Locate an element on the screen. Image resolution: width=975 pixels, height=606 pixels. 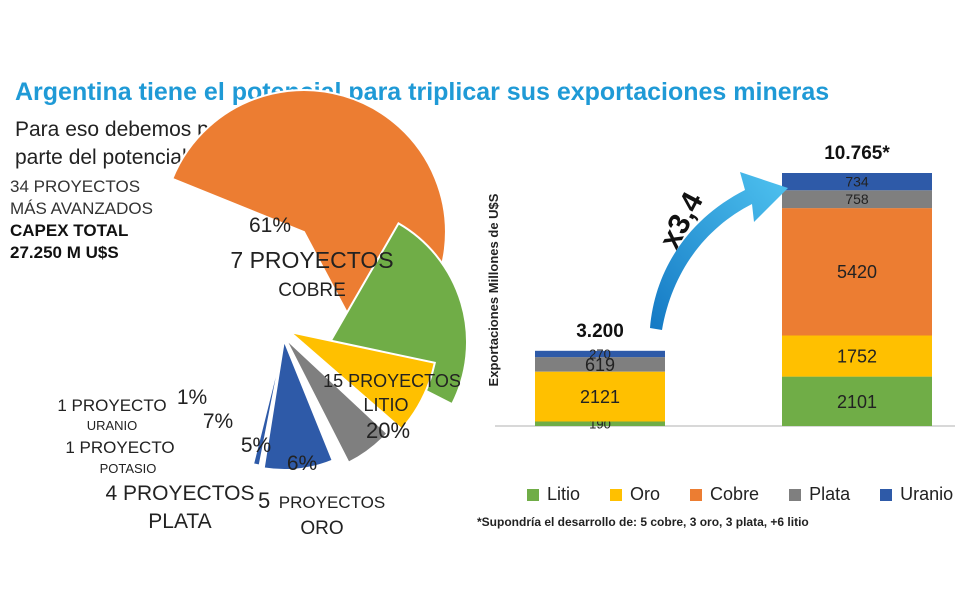
pie-label-uranio-mineral: URANIO is located at coordinates (112, 425).